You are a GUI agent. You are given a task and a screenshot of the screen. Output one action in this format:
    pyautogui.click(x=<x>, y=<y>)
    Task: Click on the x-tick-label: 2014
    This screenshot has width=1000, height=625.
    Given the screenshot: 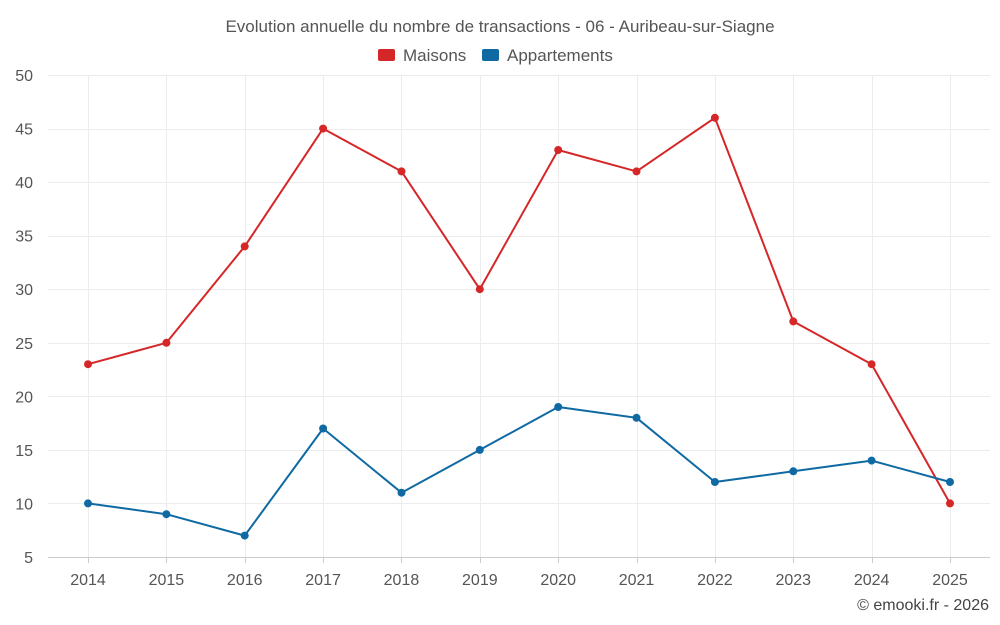 What is the action you would take?
    pyautogui.click(x=88, y=580)
    